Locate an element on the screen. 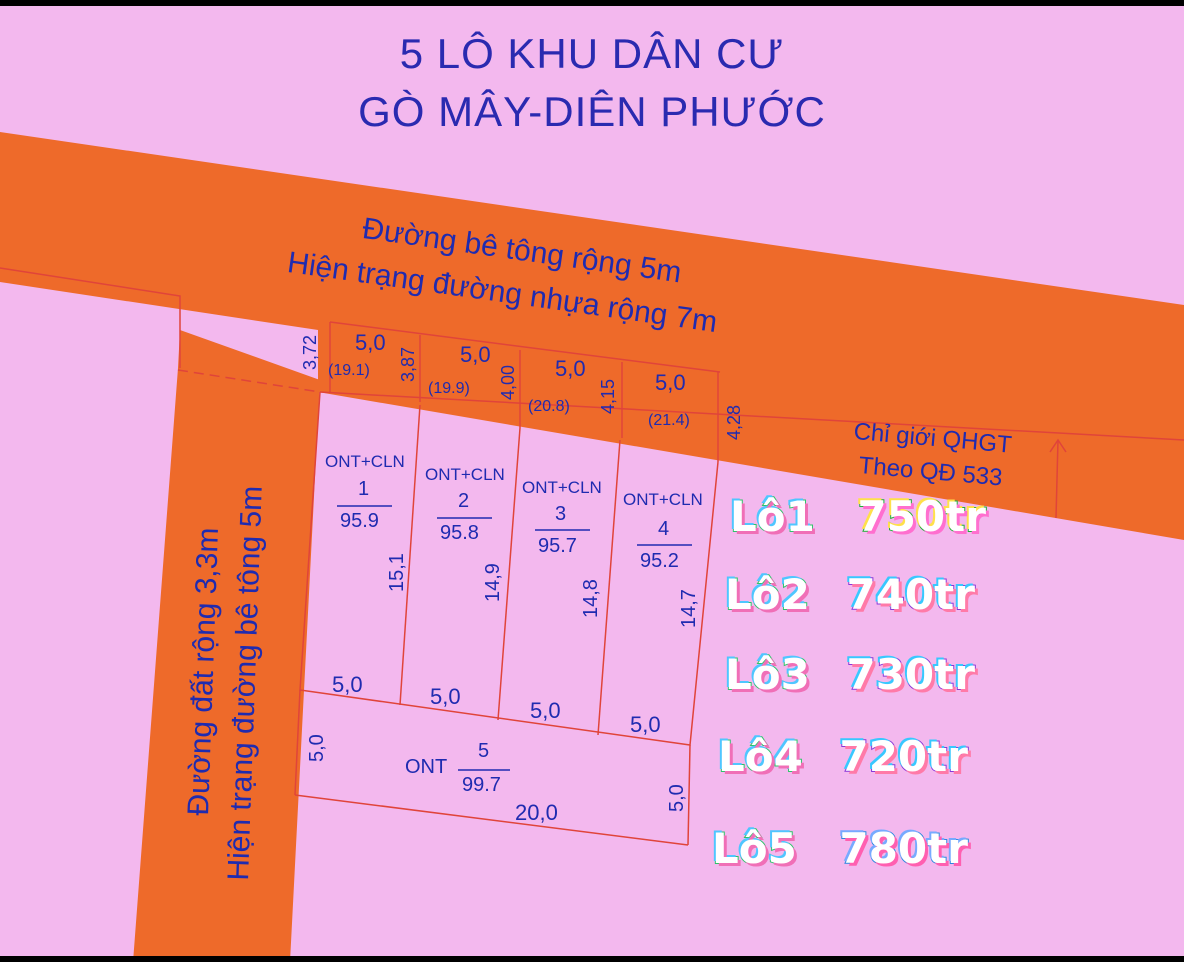 The width and height of the screenshot is (1184, 962). lot2-front: 5,0 is located at coordinates (475, 354).